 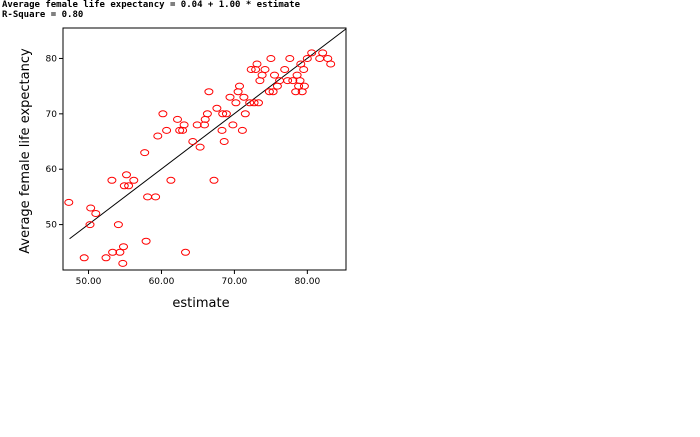 I want to click on r-square-label: R-Square = 0.80, so click(x=43, y=15).